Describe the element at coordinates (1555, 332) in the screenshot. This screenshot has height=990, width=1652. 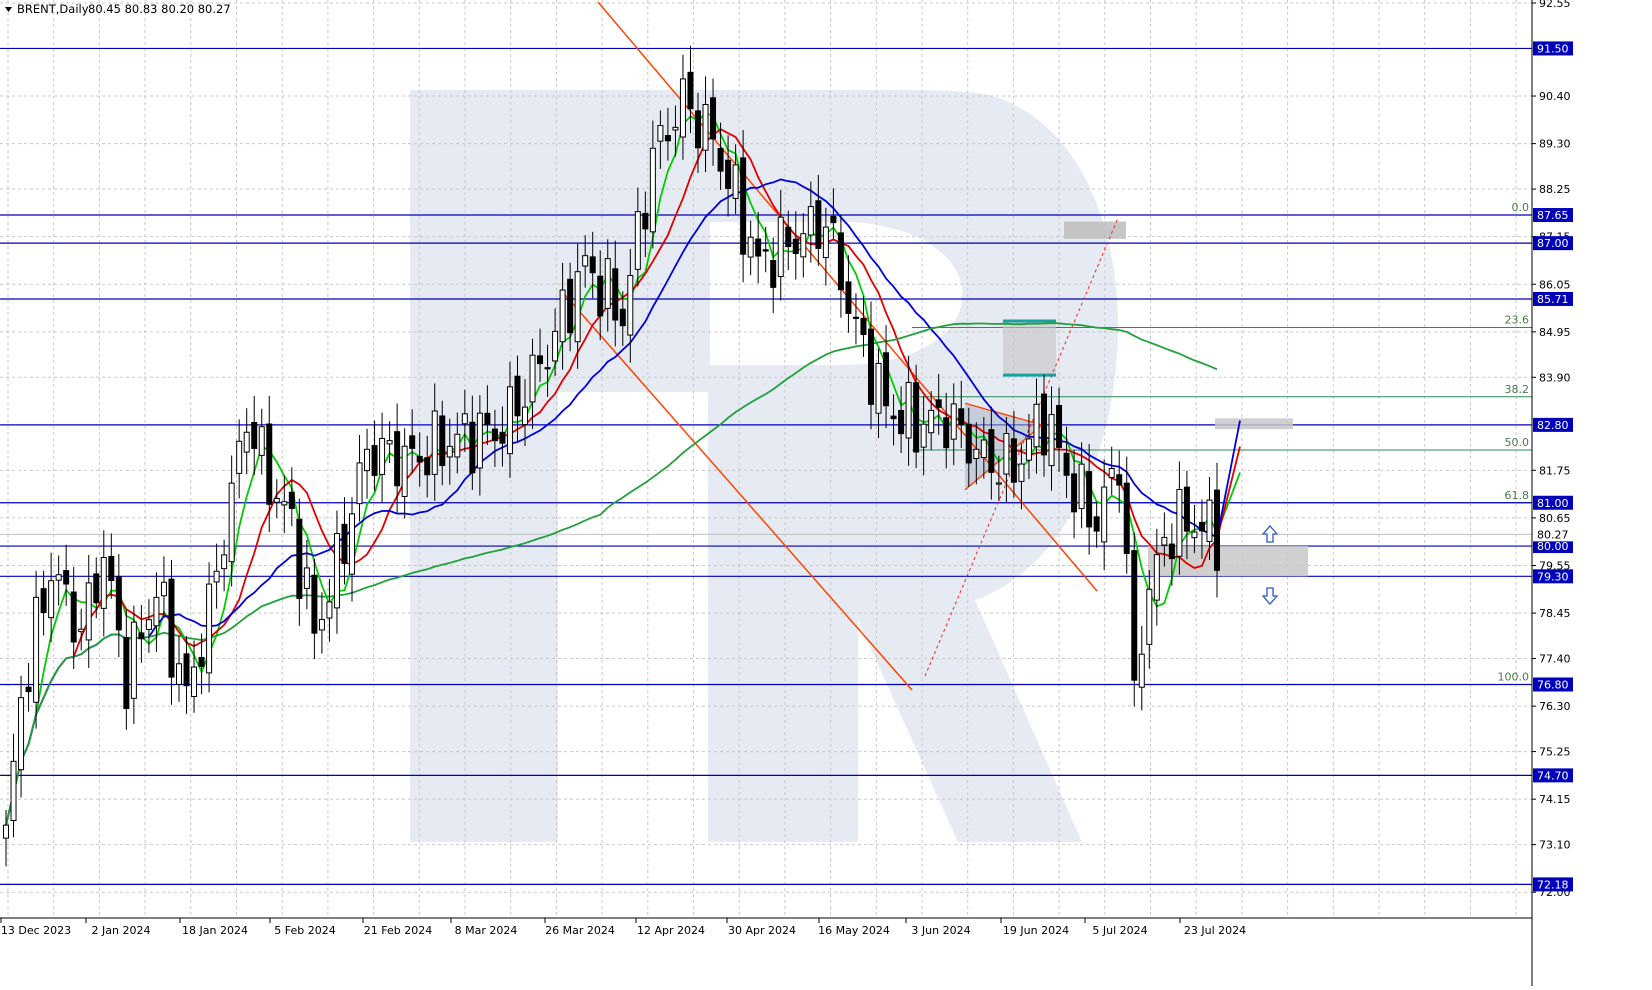
I see `price-tick-label: 84.95` at that location.